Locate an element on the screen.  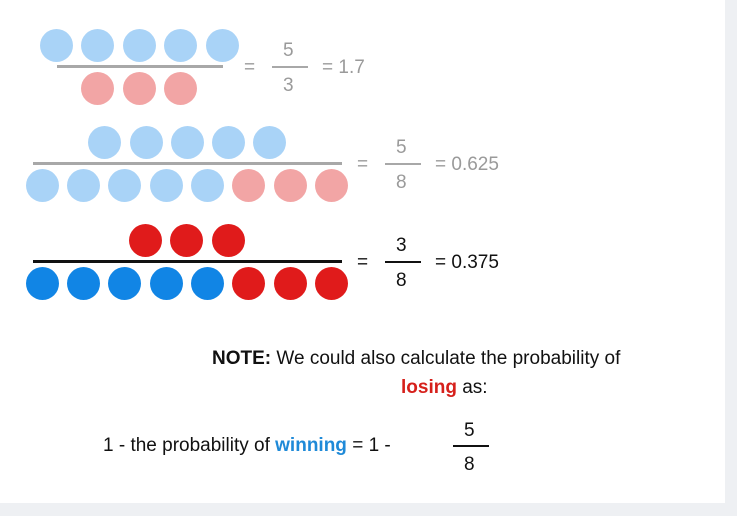
formula-fraction-line is located at coordinates (471, 446).